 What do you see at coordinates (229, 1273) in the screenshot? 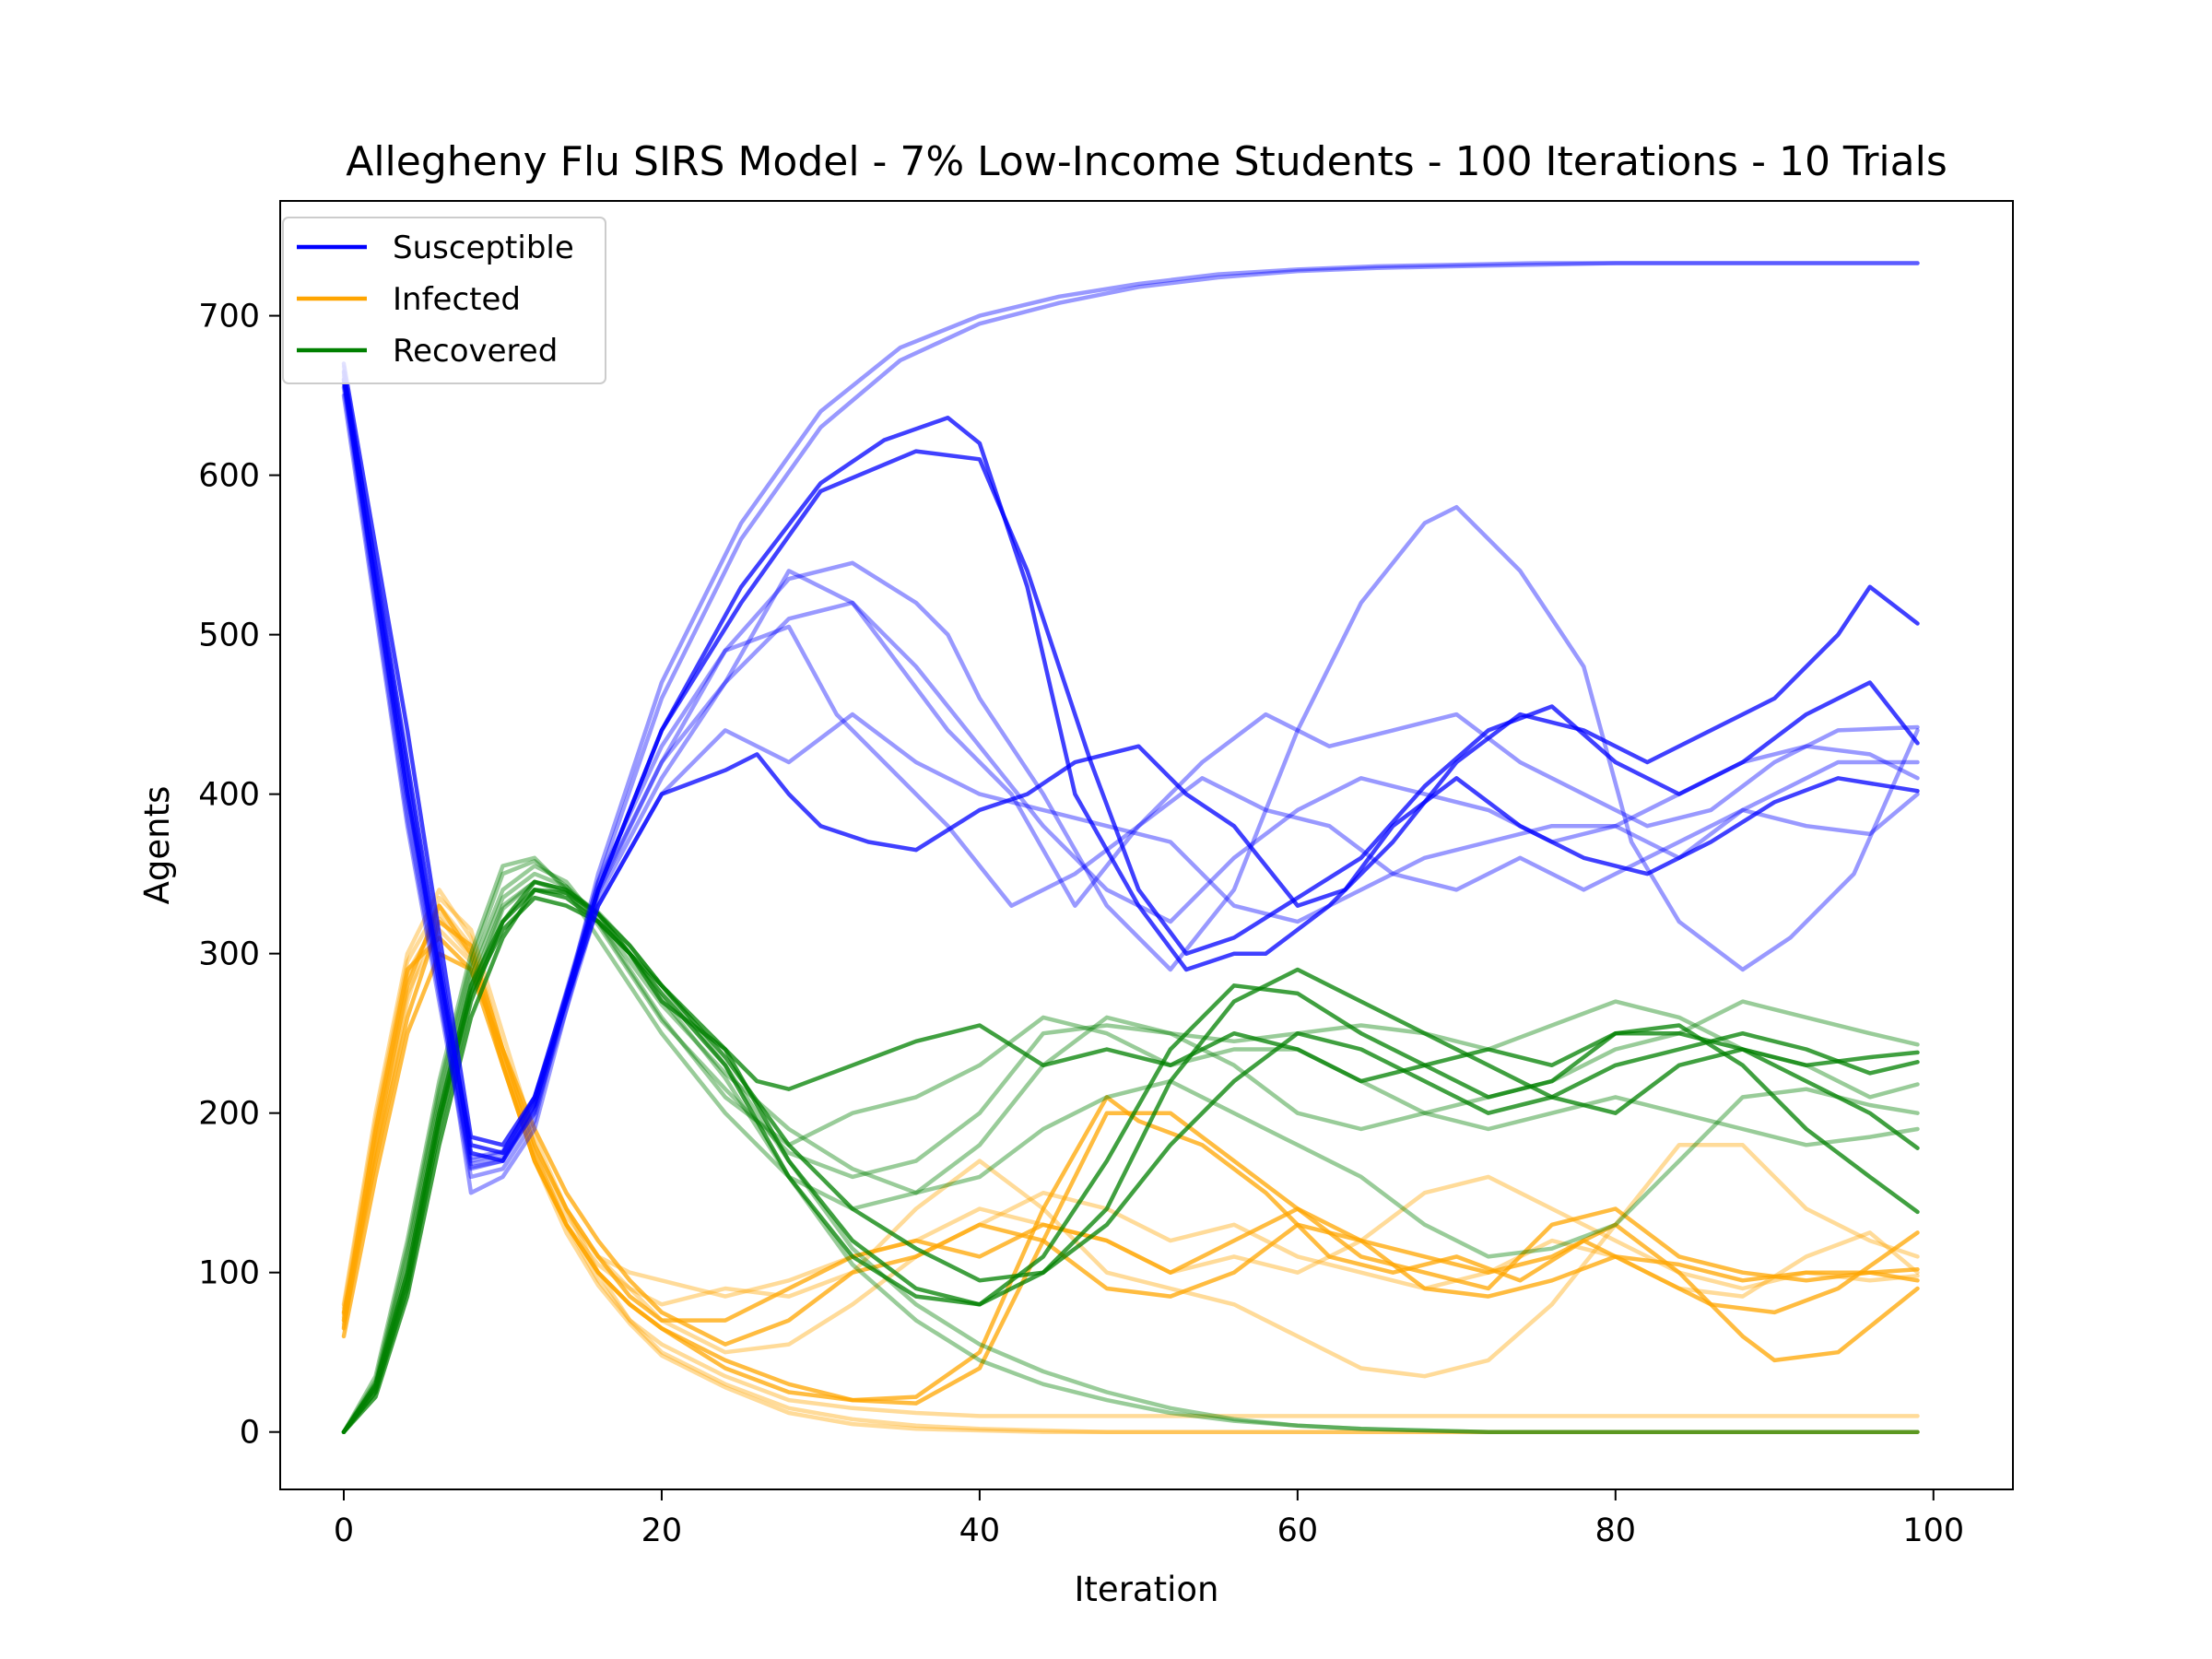
I see `y-tick-label: 100` at bounding box center [229, 1273].